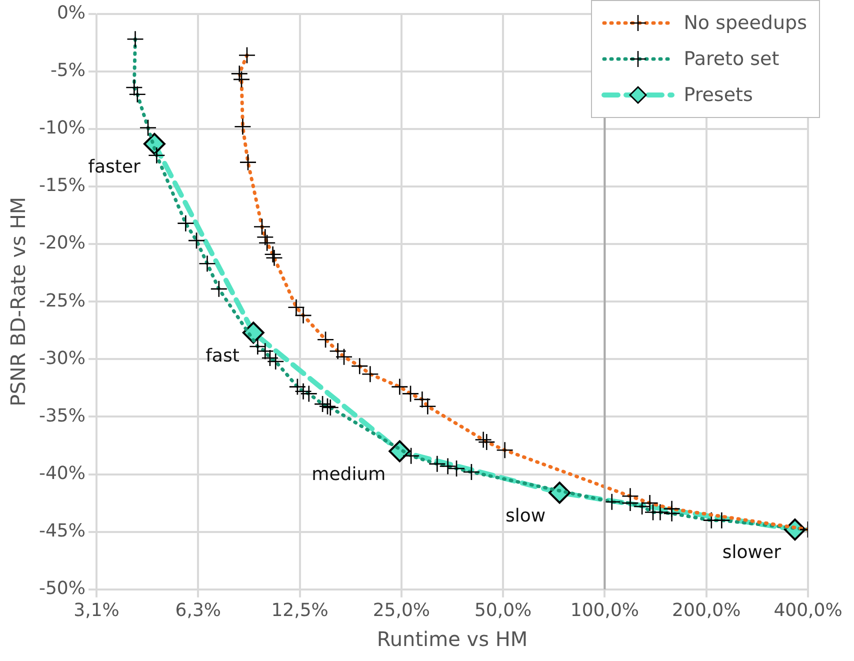  I want to click on y-tick-label: -50%, so click(62, 589).